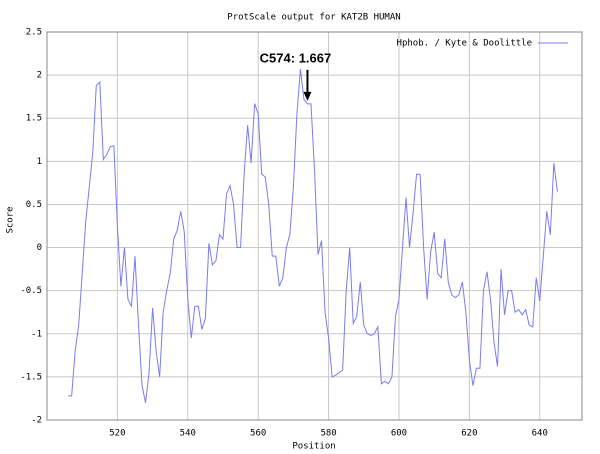 The image size is (600, 454). What do you see at coordinates (34, 205) in the screenshot?
I see `y-tick-label: 0.5` at bounding box center [34, 205].